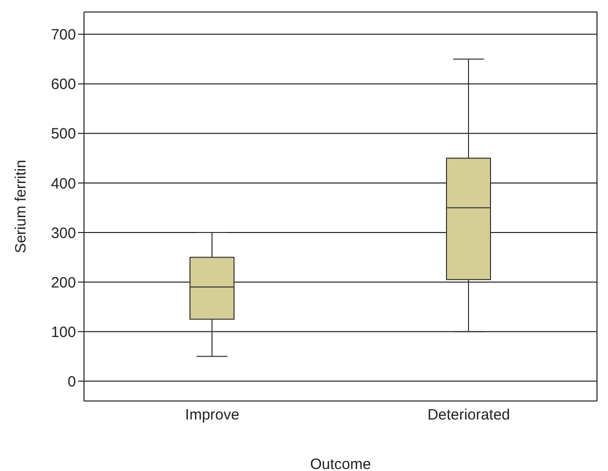  What do you see at coordinates (63, 233) in the screenshot?
I see `y-tick-label: 300` at bounding box center [63, 233].